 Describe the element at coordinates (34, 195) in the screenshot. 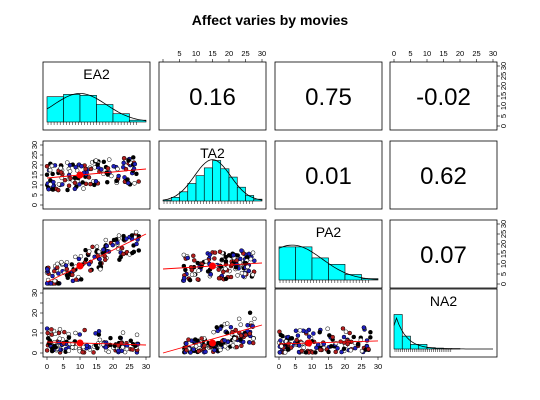

I see `y-tick-label: 5` at that location.